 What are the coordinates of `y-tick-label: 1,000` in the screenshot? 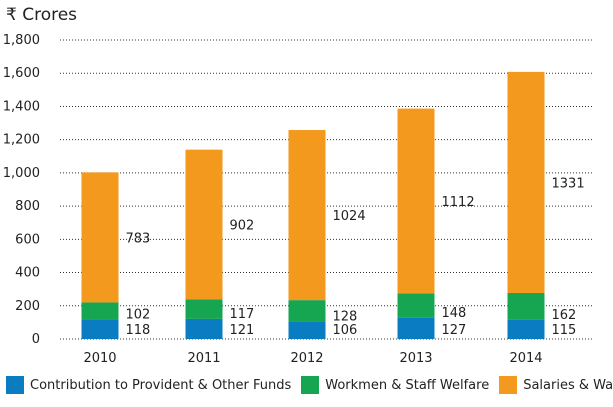 It's located at (21, 173).